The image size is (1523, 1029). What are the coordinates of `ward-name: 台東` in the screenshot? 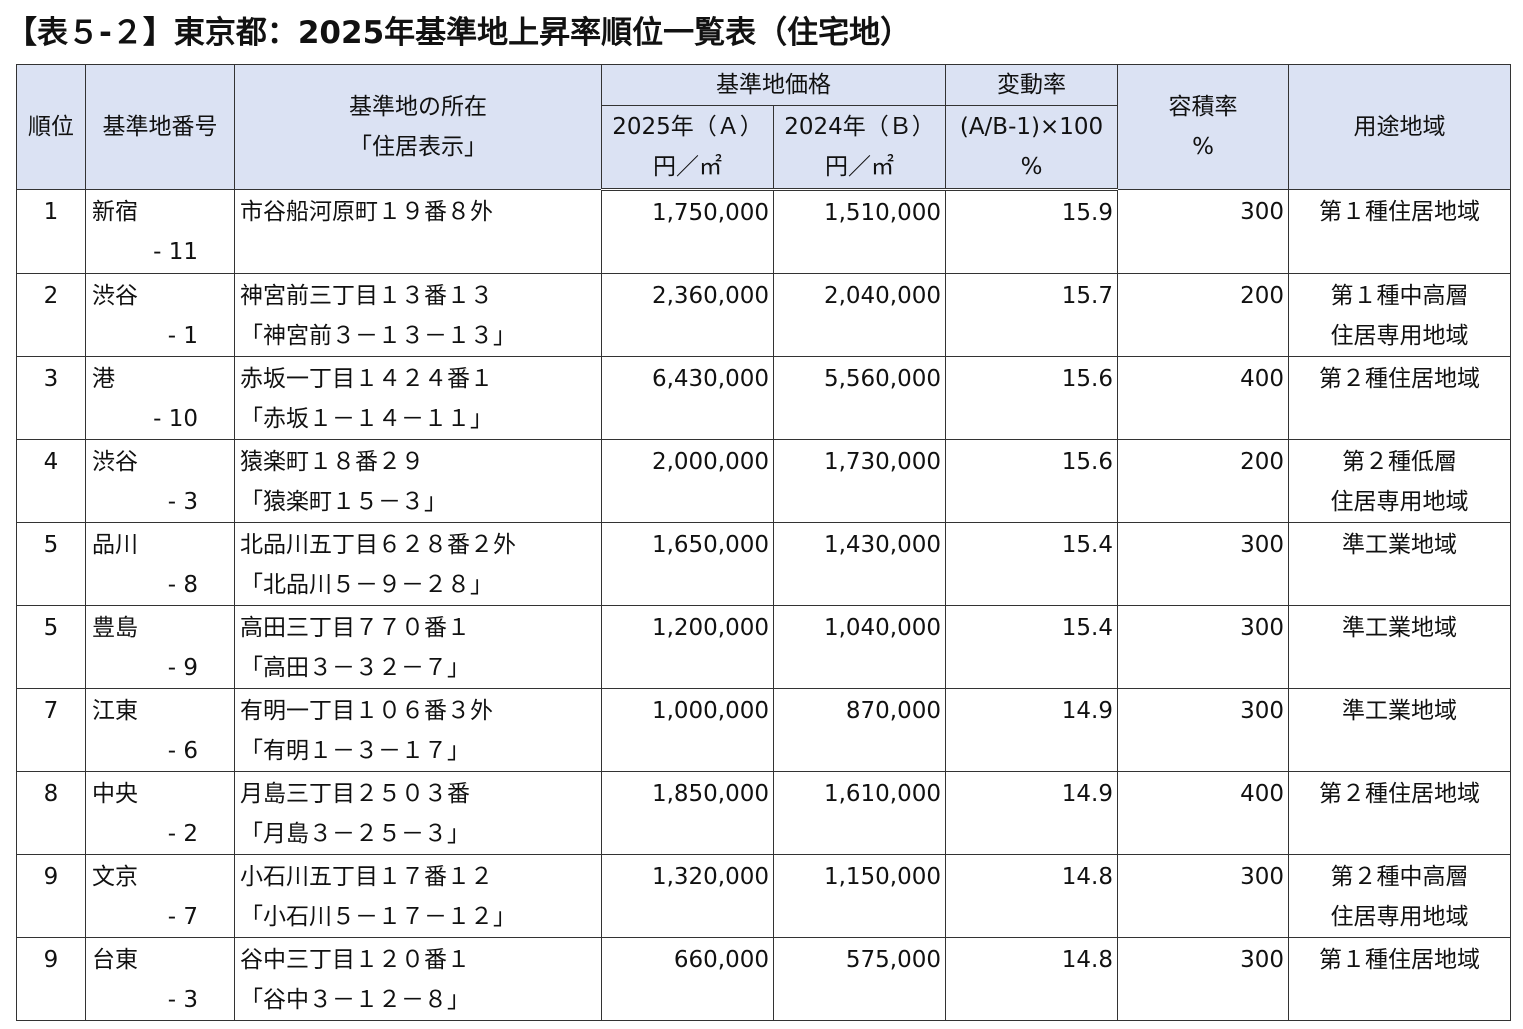 It's located at (115, 960).